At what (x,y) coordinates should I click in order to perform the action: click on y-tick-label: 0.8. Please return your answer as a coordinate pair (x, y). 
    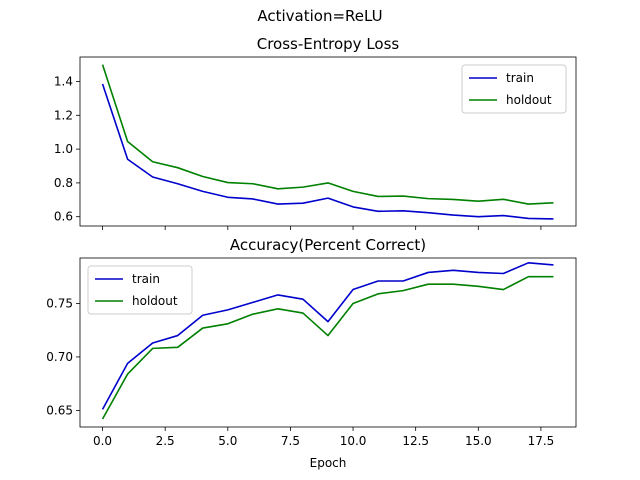
    Looking at the image, I should click on (63, 183).